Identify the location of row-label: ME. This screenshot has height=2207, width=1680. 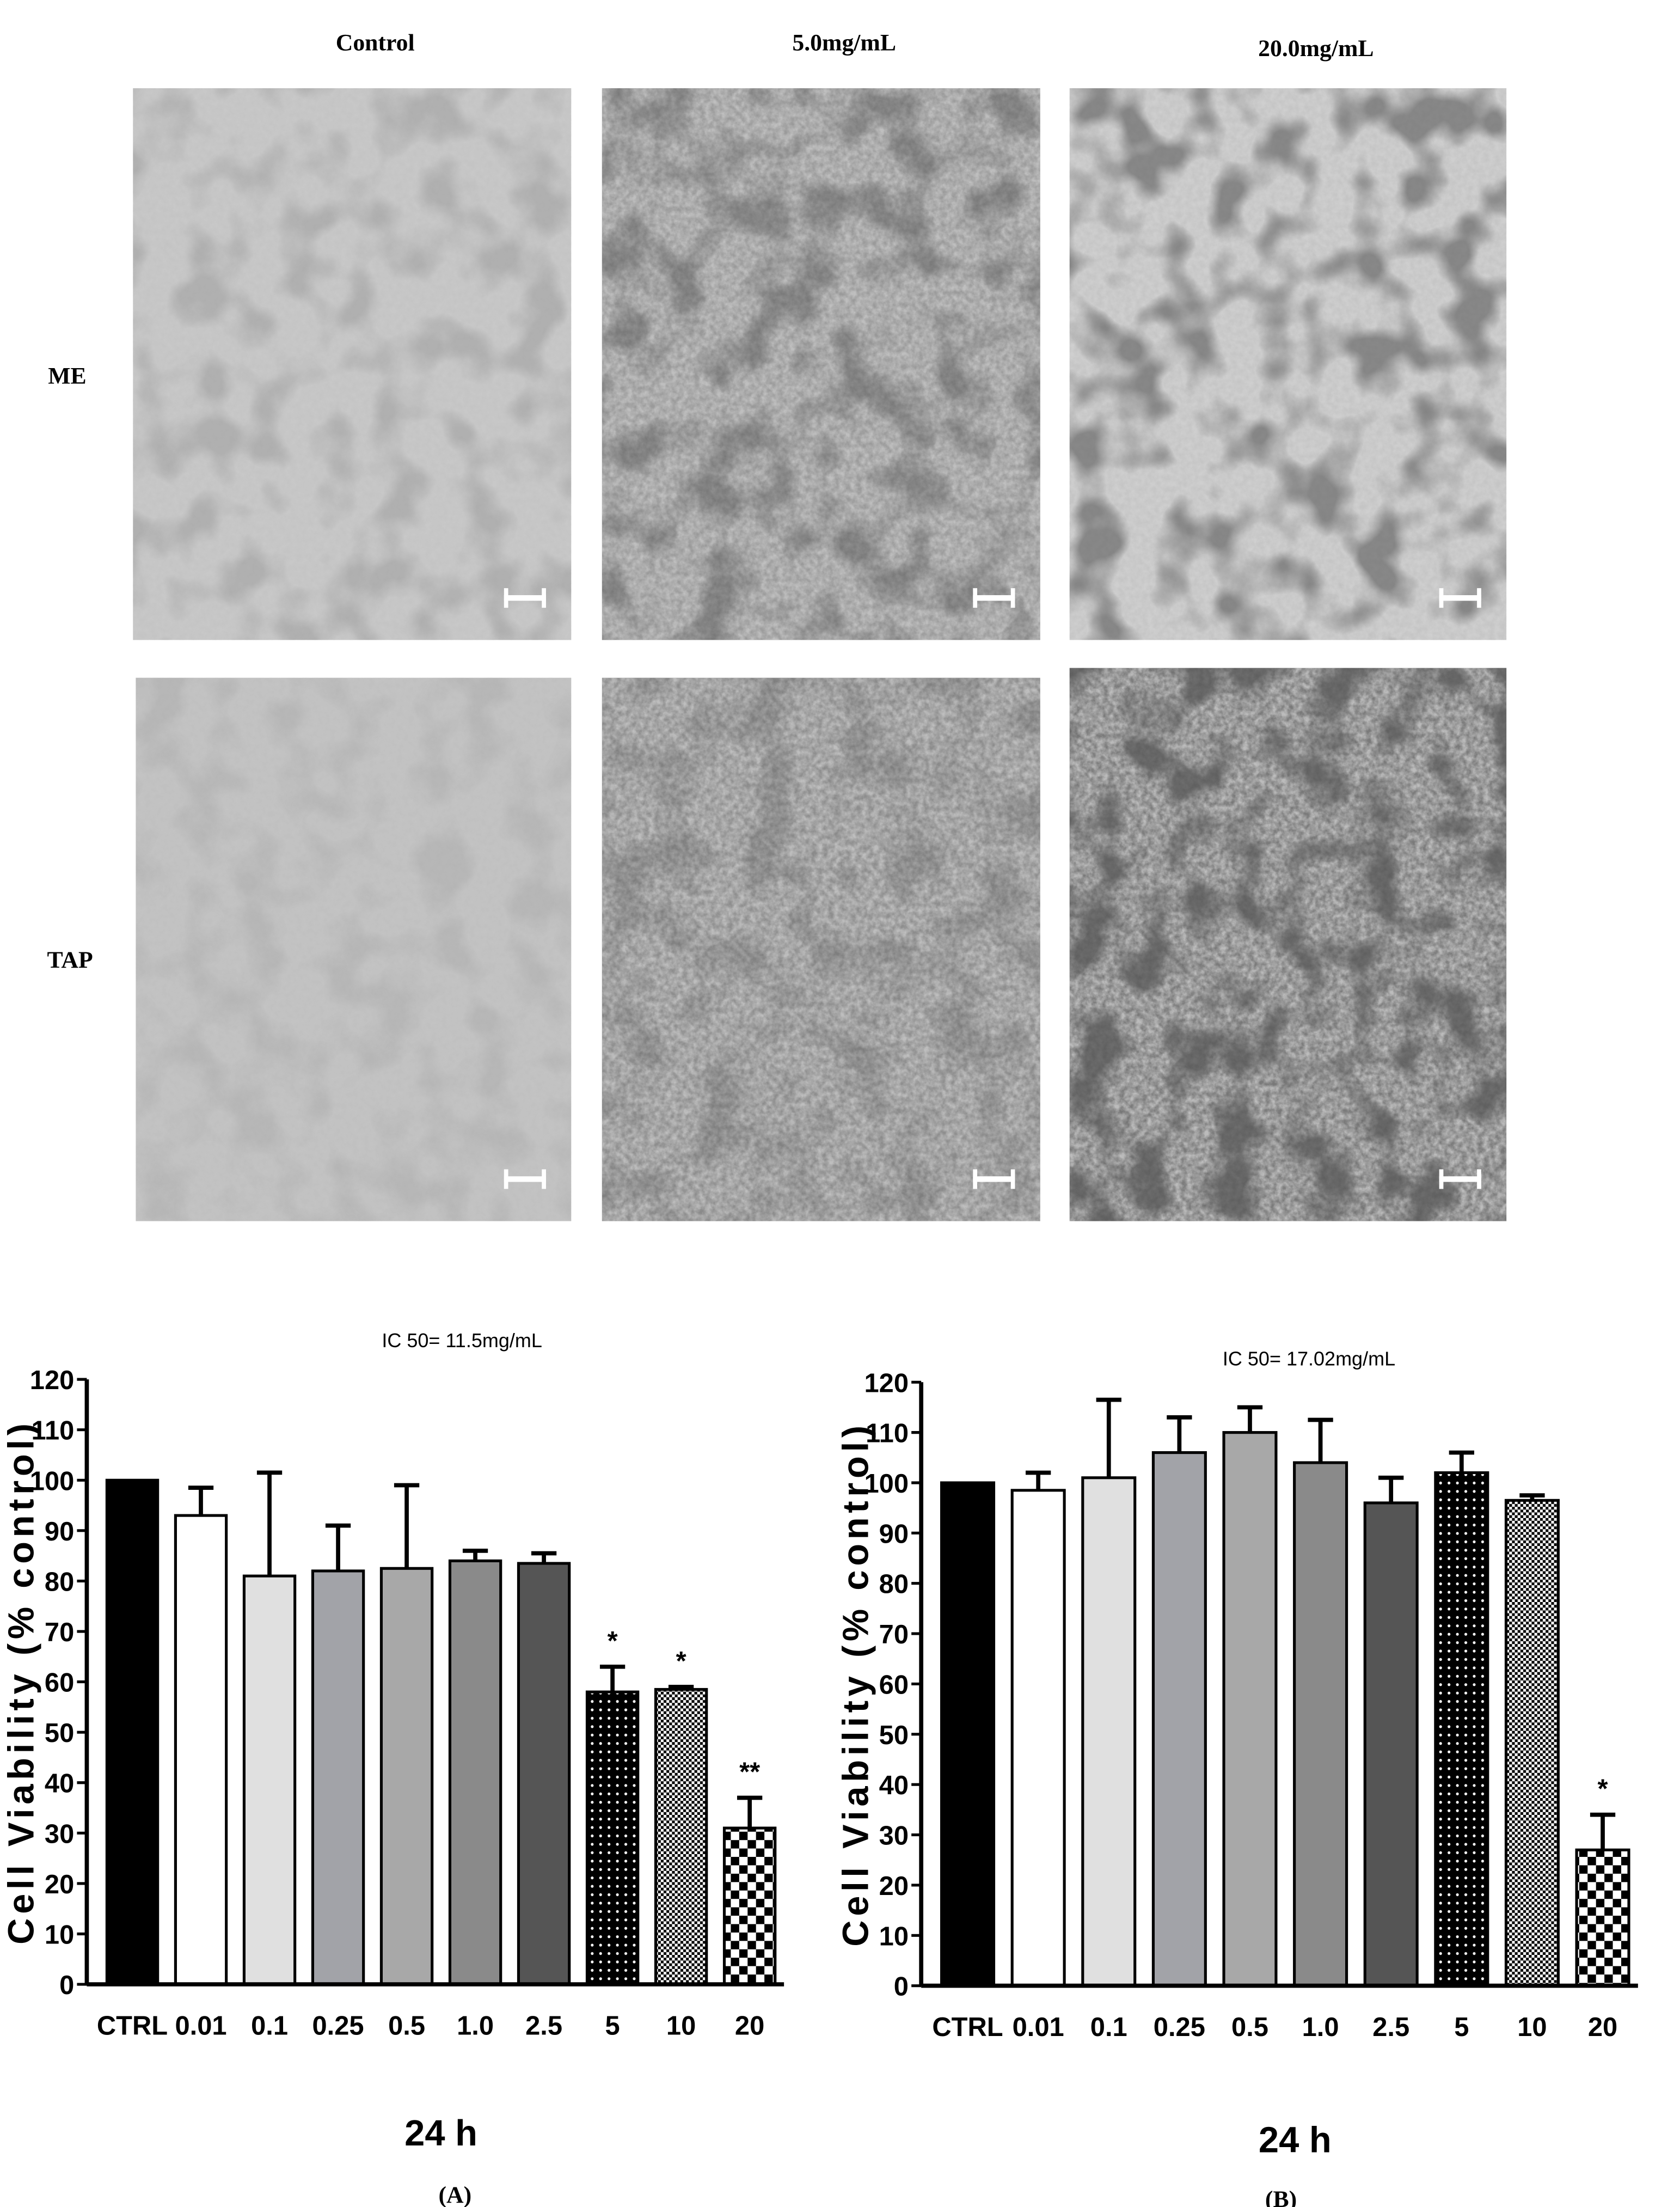
(67, 376).